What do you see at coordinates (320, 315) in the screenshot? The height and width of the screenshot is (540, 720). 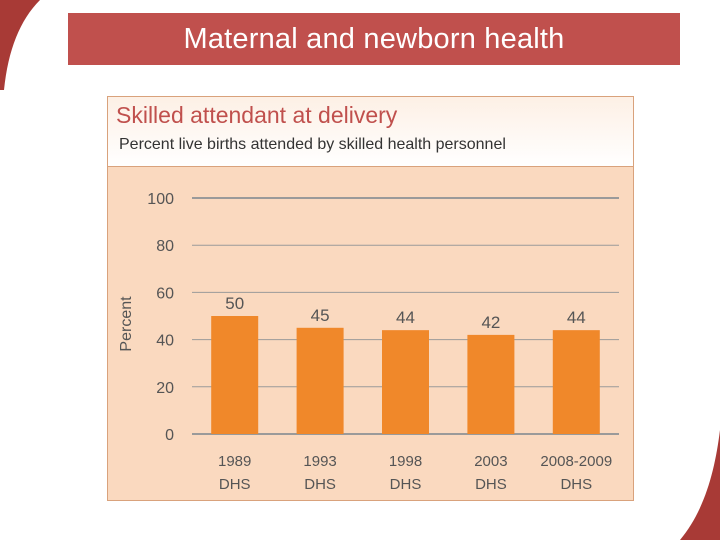 I see `data-label: 45` at bounding box center [320, 315].